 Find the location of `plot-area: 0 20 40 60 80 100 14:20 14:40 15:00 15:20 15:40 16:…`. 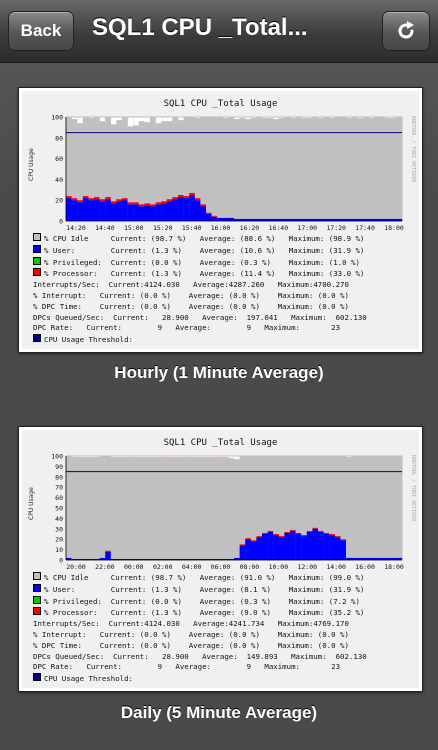

plot-area: 0 20 40 60 80 100 14:20 14:40 15:00 15:20 15:40 16:… is located at coordinates (227, 173).